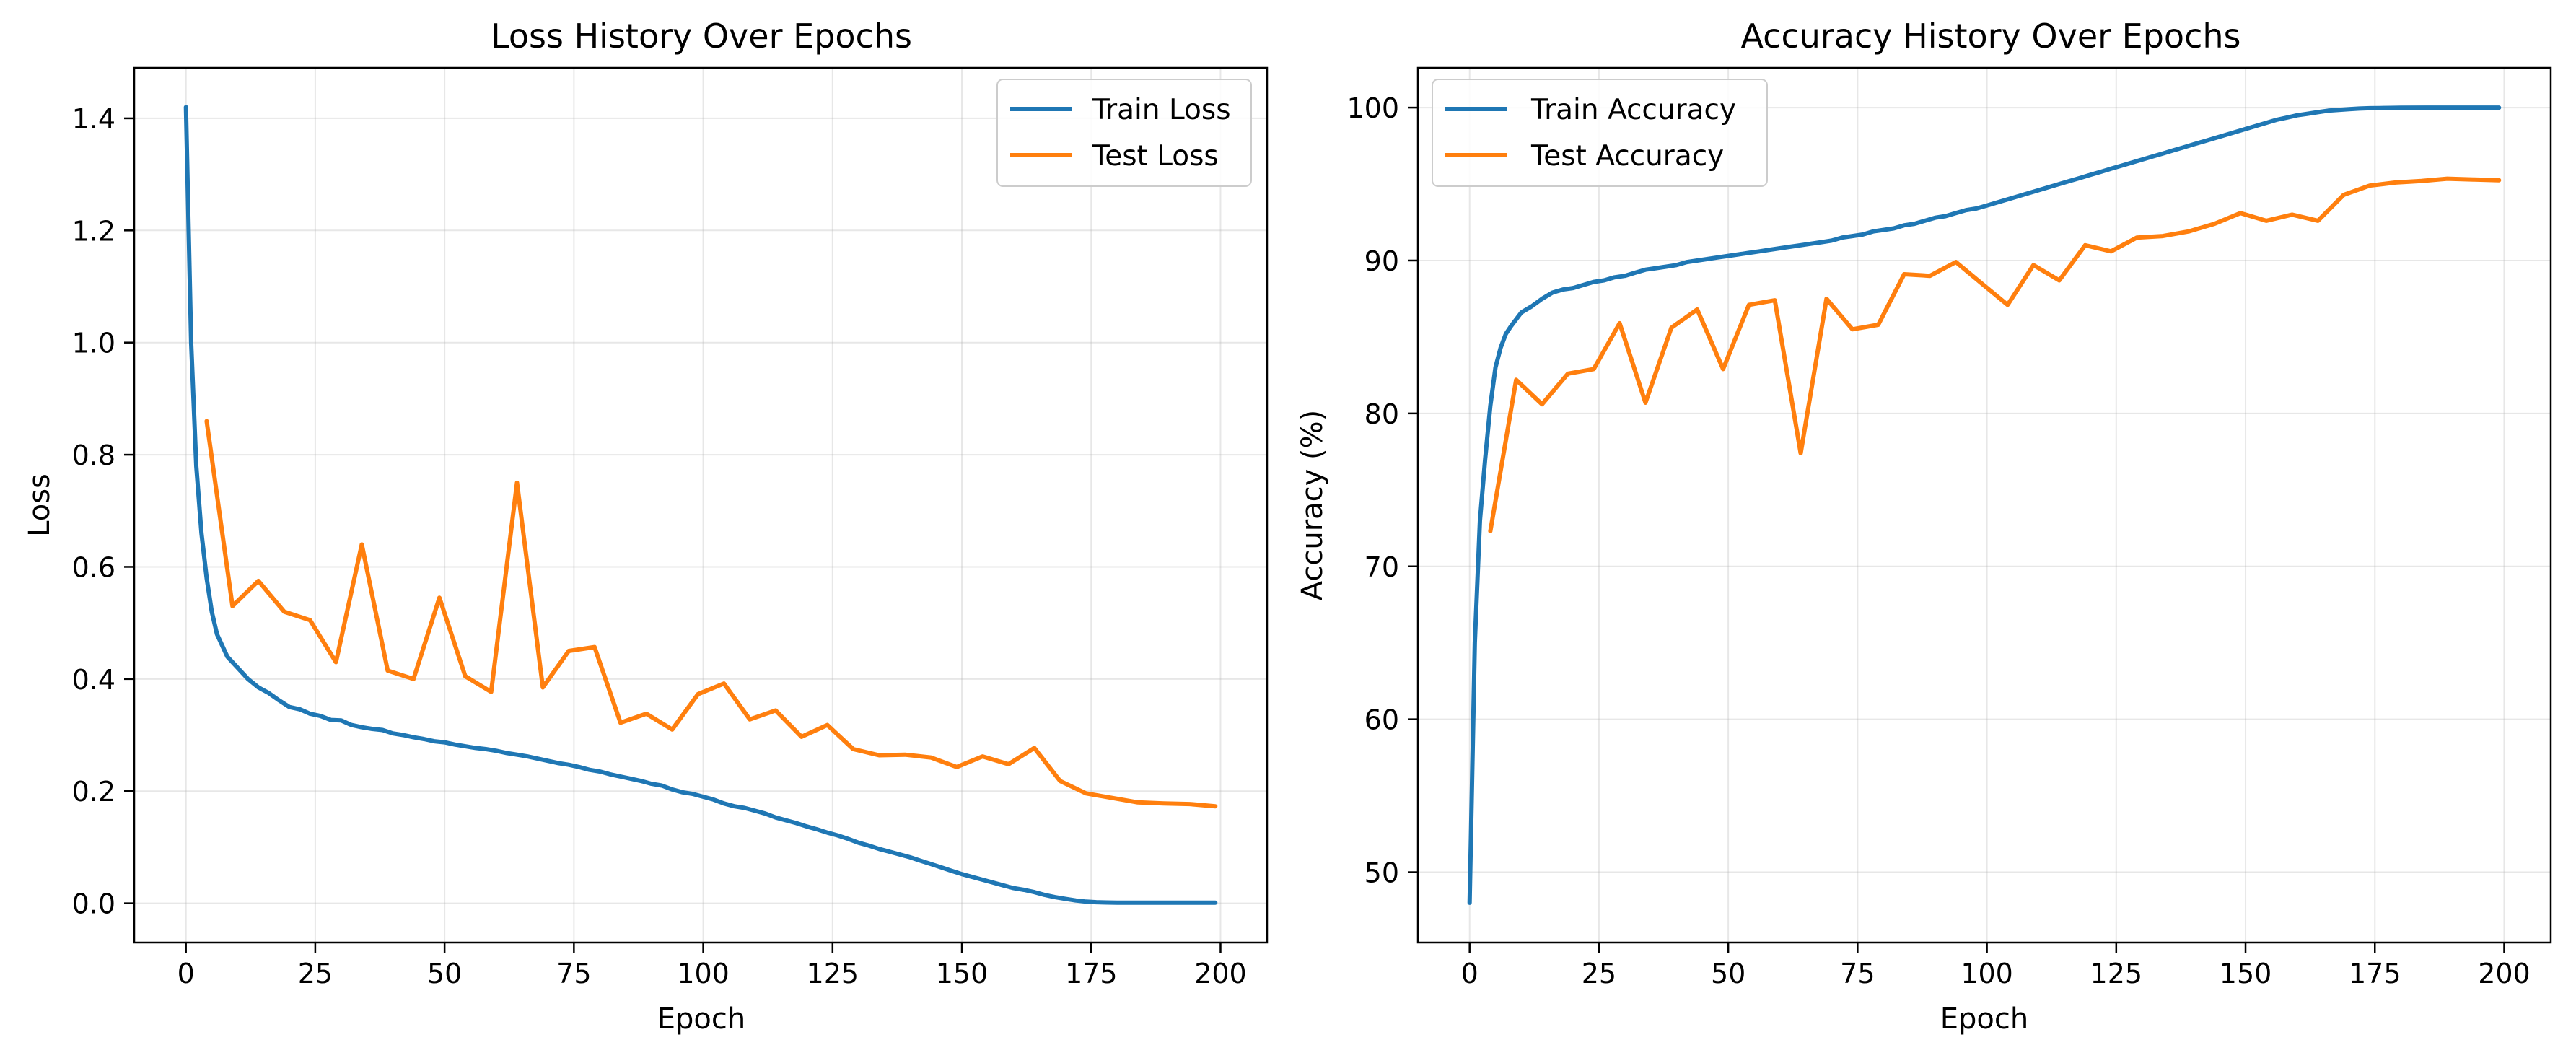  Describe the element at coordinates (1161, 110) in the screenshot. I see `legend-label-train-loss: Train Loss` at that location.